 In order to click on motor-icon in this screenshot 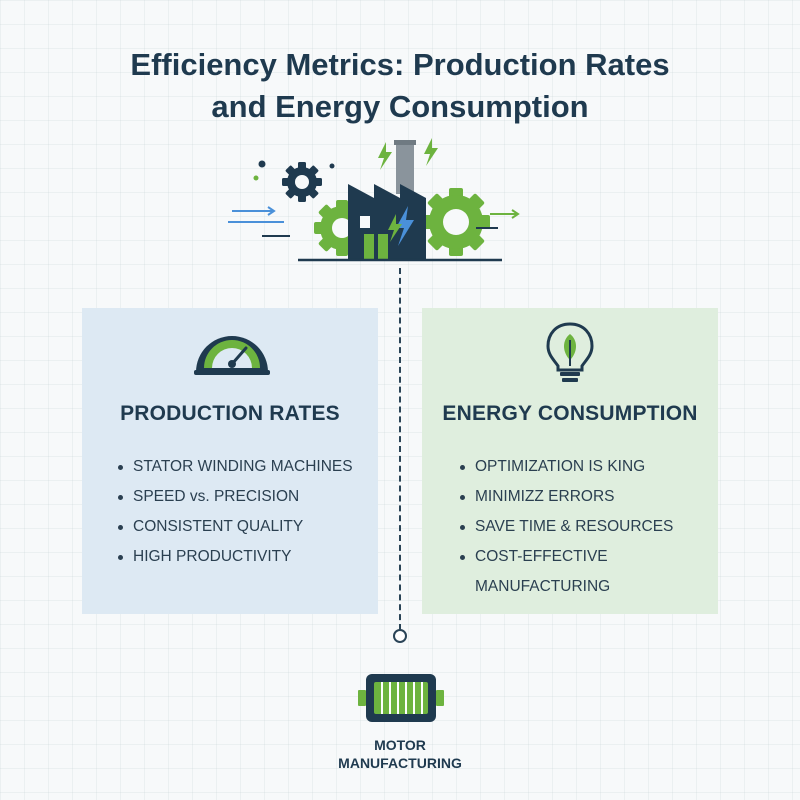, I will do `click(401, 698)`.